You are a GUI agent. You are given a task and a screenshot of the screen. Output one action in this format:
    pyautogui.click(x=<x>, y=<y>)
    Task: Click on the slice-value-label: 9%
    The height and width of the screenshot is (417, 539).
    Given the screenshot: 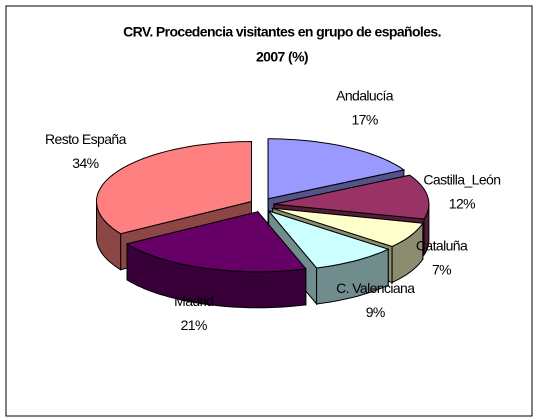 What is the action you would take?
    pyautogui.click(x=375, y=312)
    